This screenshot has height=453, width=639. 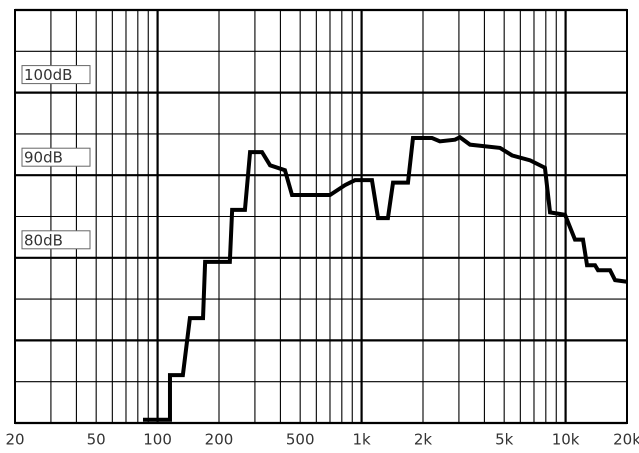 I want to click on x-tick-label: 10k, so click(x=566, y=440).